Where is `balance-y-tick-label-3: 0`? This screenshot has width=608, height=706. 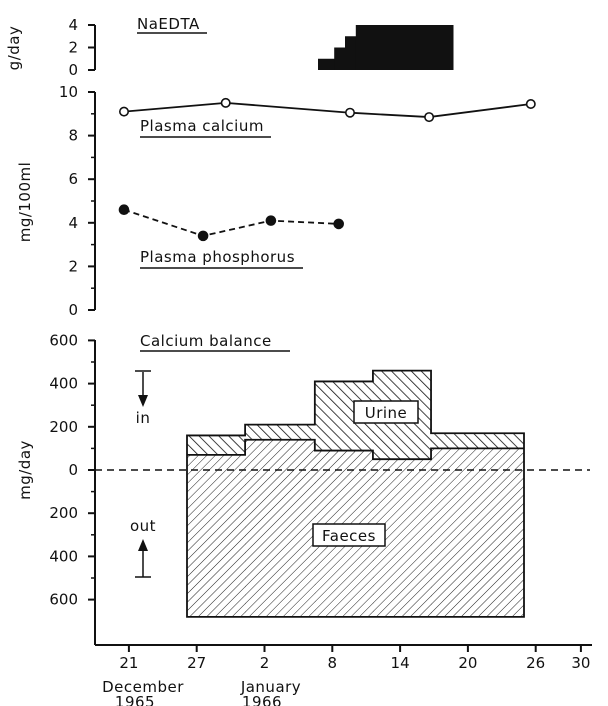
balance-y-tick-label-3: 0 is located at coordinates (73, 470).